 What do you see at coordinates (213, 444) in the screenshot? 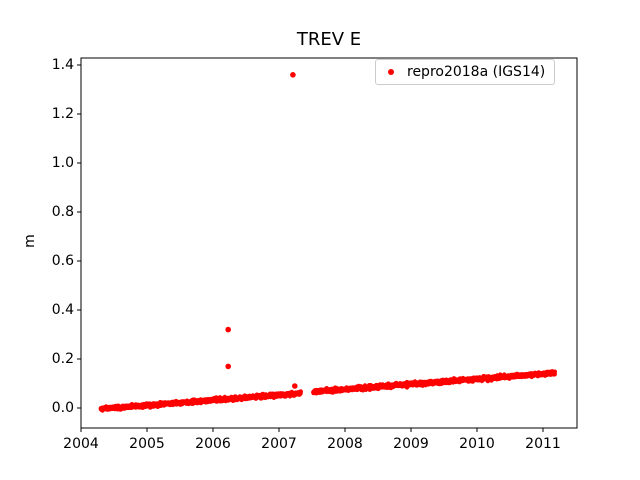
I see `x-tick-label: 2006` at bounding box center [213, 444].